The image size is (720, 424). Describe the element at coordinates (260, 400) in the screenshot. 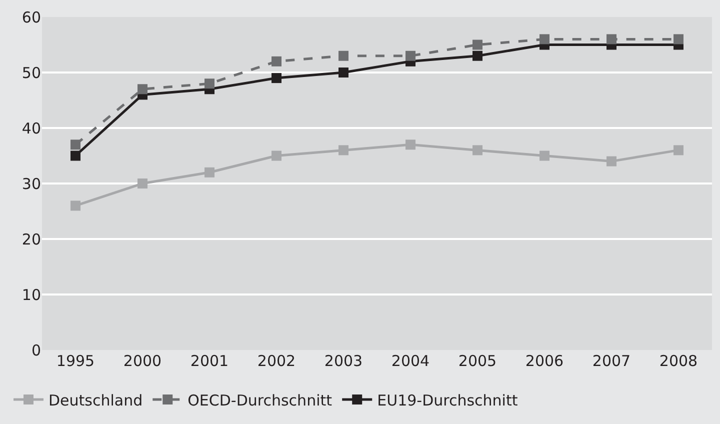

I see `legend-label: OECD-Durchschnitt` at that location.